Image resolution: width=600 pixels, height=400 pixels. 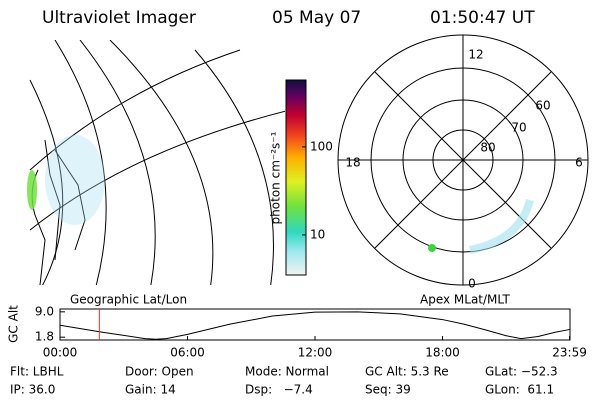 What do you see at coordinates (119, 18) in the screenshot?
I see `title: Ultraviolet Imager` at bounding box center [119, 18].